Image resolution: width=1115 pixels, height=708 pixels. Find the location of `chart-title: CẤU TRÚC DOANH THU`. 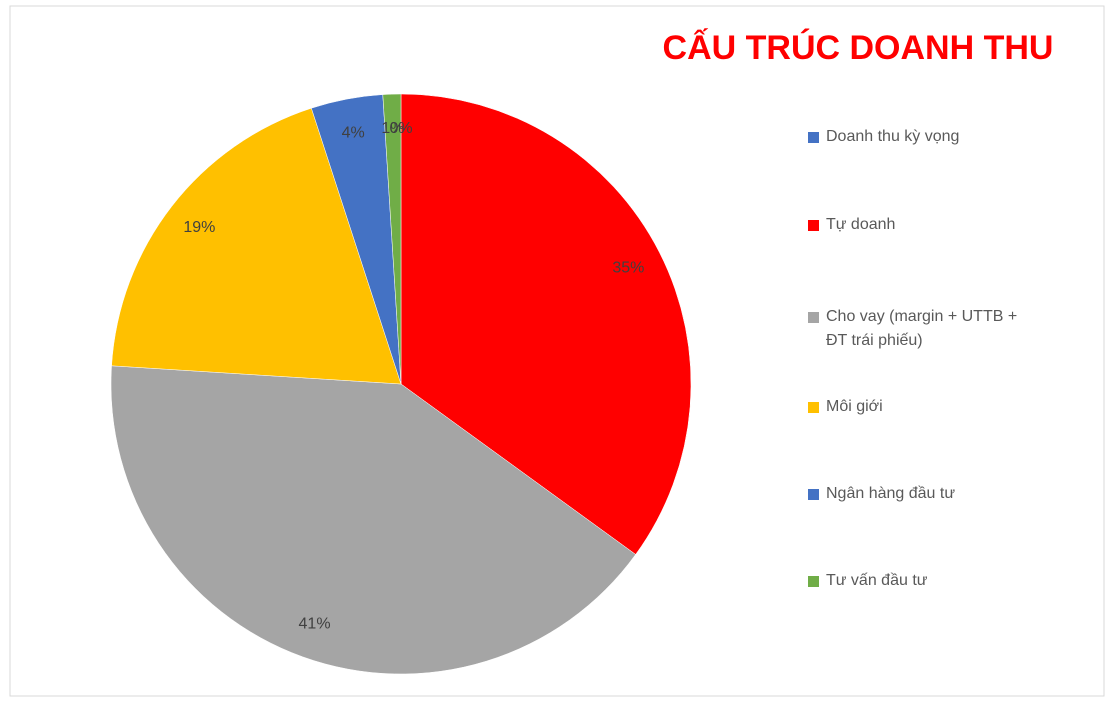

chart-title: CẤU TRÚC DOANH THU is located at coordinates (858, 48).